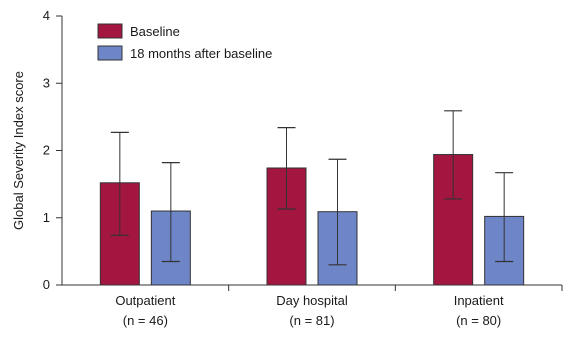  What do you see at coordinates (18, 150) in the screenshot?
I see `y-axis-title: Global Severity Index score` at bounding box center [18, 150].